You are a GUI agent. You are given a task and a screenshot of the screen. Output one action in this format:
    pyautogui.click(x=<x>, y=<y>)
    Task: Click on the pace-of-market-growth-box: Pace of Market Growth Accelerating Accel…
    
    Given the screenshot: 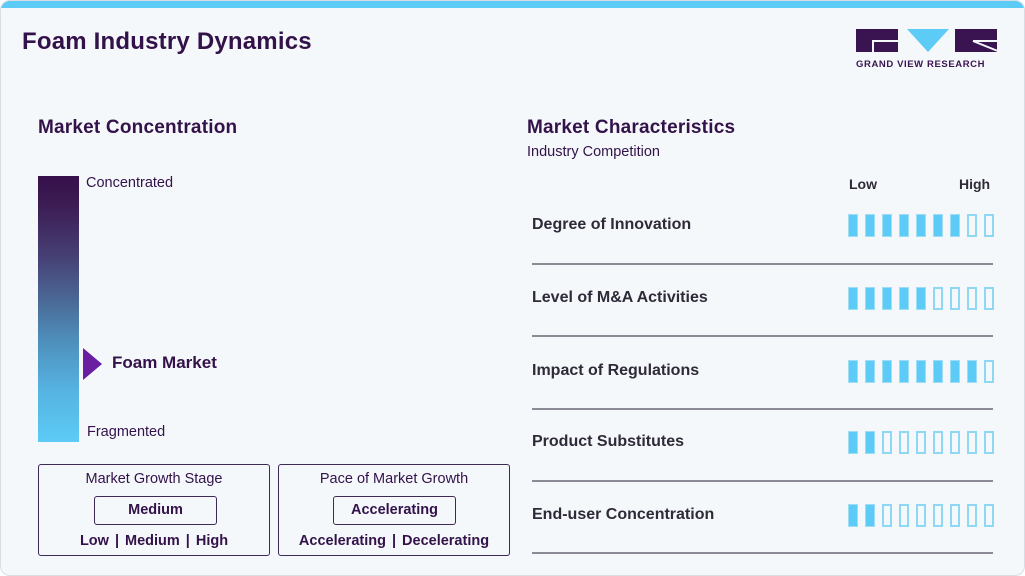 What is the action you would take?
    pyautogui.click(x=394, y=510)
    